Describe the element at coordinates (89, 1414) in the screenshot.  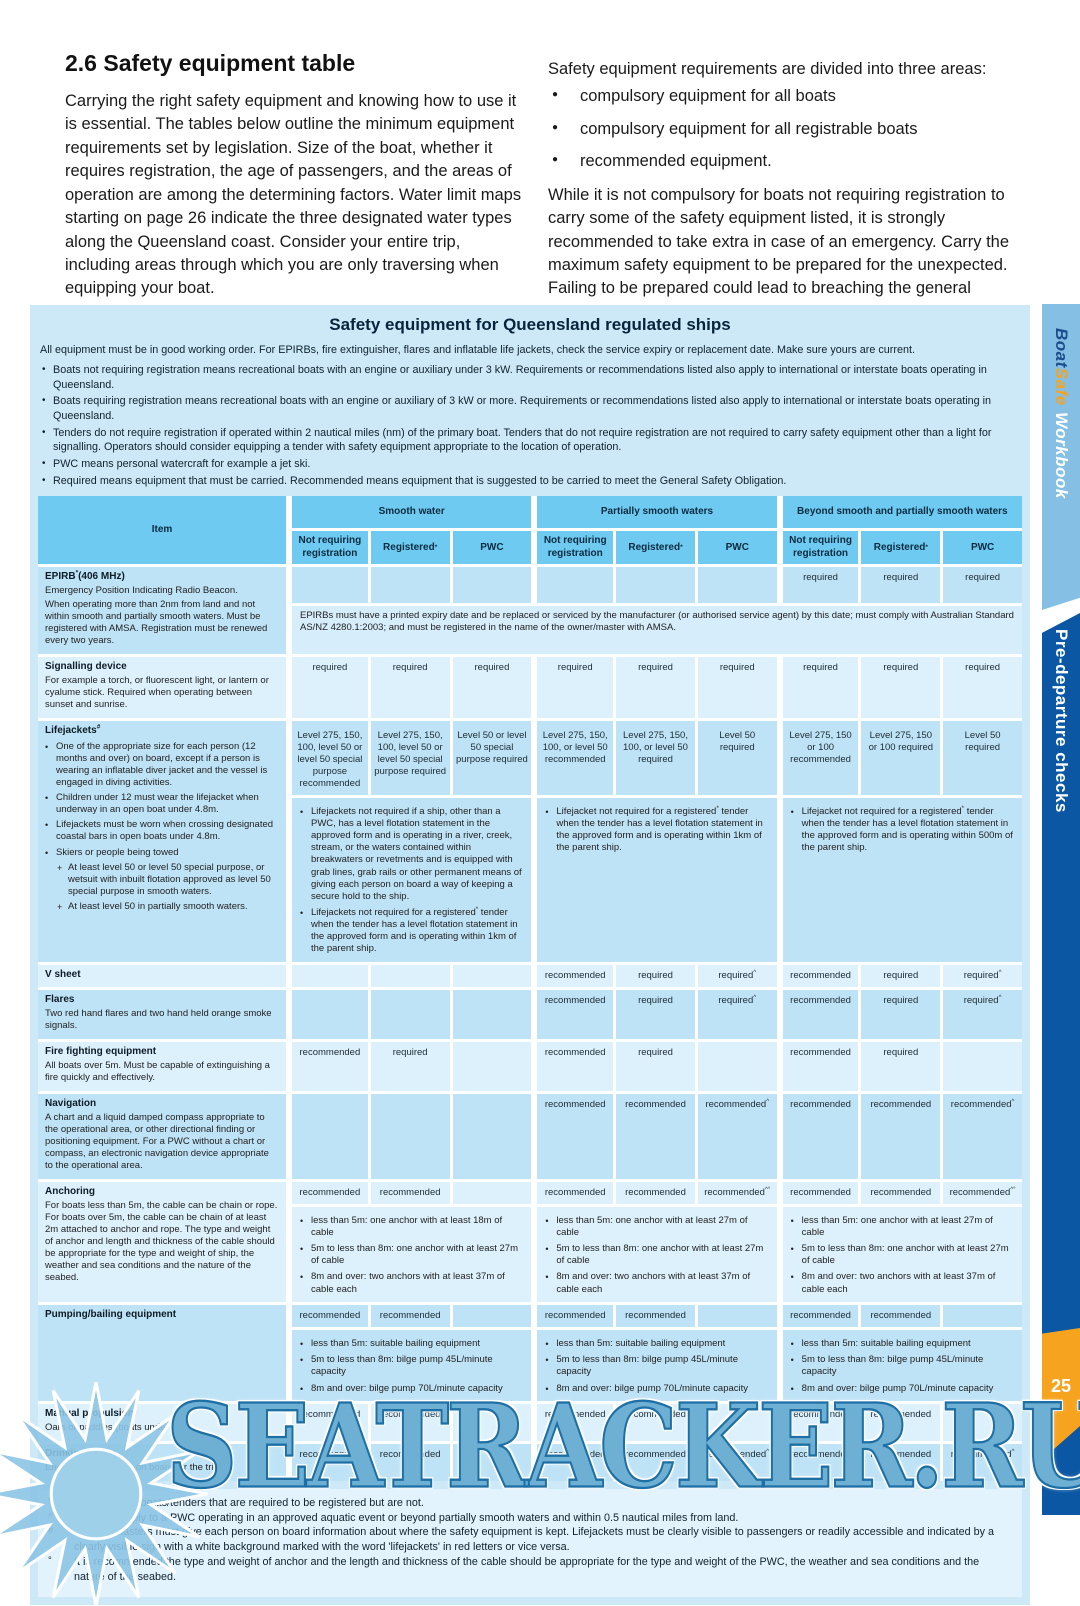
I see `row-title: Manual propulsion` at that location.